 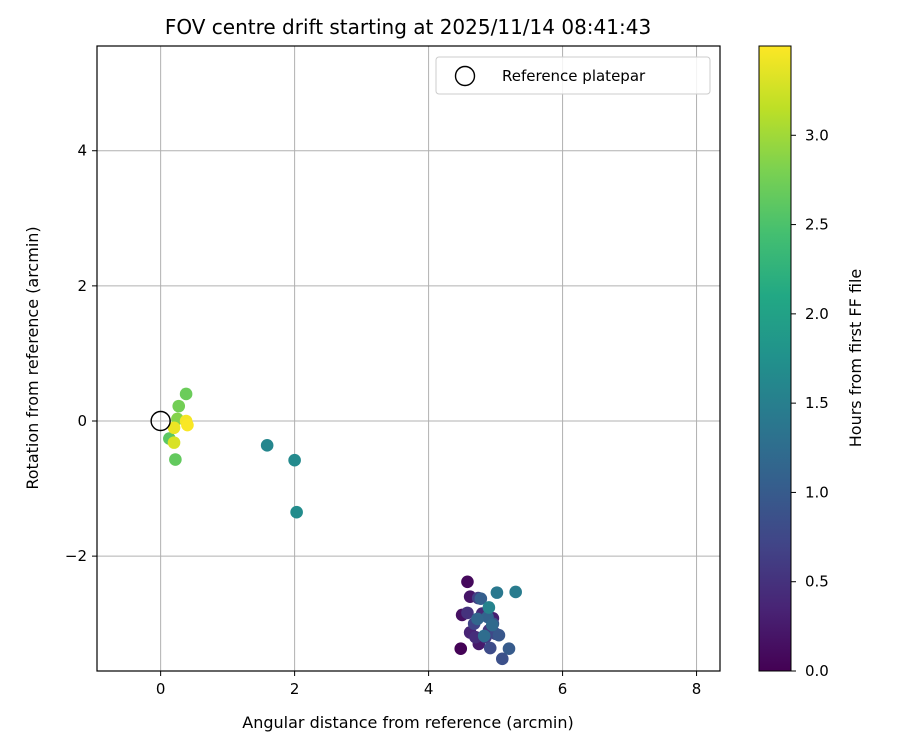 I want to click on legend-label: Reference platepar, so click(x=574, y=76).